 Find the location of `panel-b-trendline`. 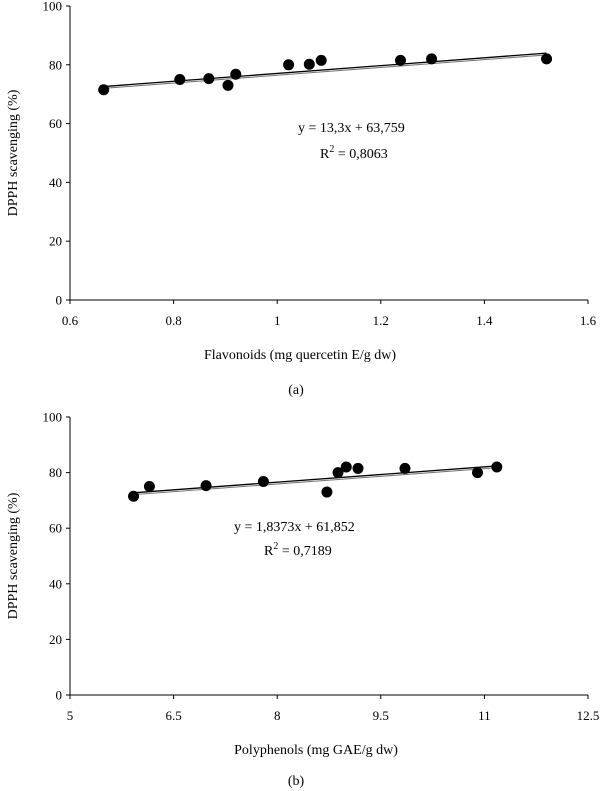

panel-b-trendline is located at coordinates (315, 479).